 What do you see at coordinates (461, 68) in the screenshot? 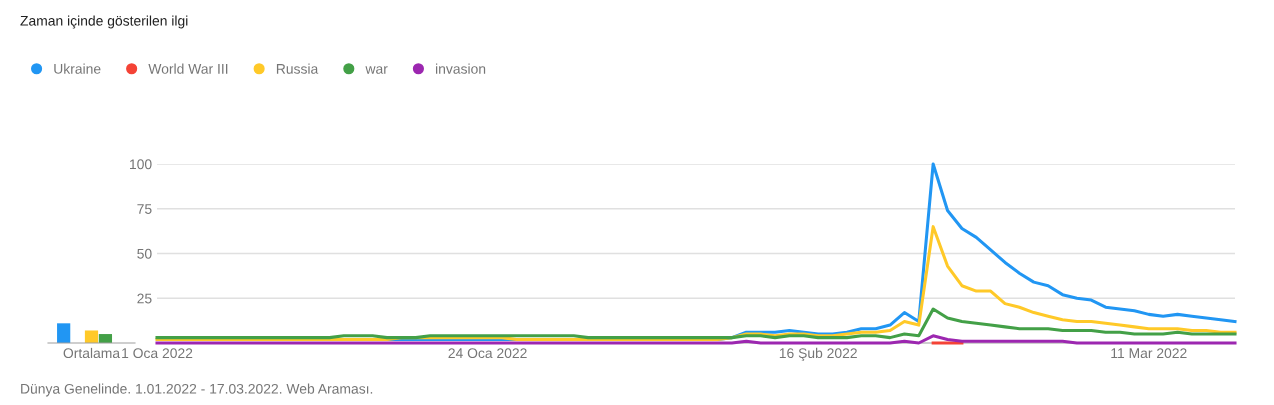
I see `legend-label: invasion` at bounding box center [461, 68].